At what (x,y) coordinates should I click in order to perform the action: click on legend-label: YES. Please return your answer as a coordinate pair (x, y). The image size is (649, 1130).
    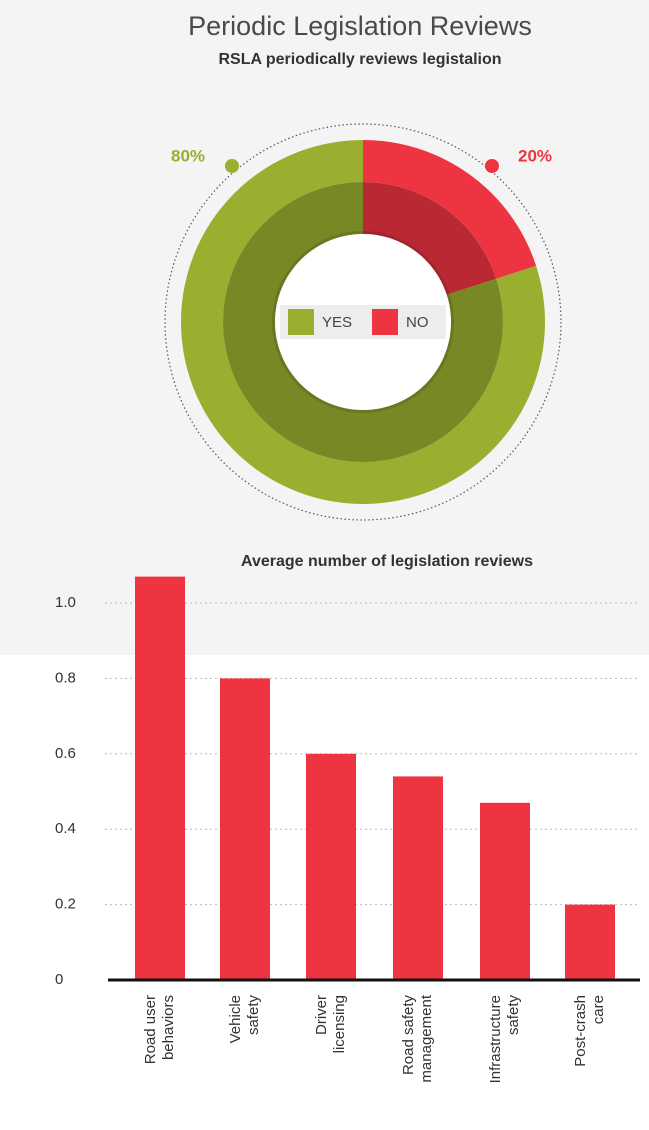
    Looking at the image, I should click on (337, 322).